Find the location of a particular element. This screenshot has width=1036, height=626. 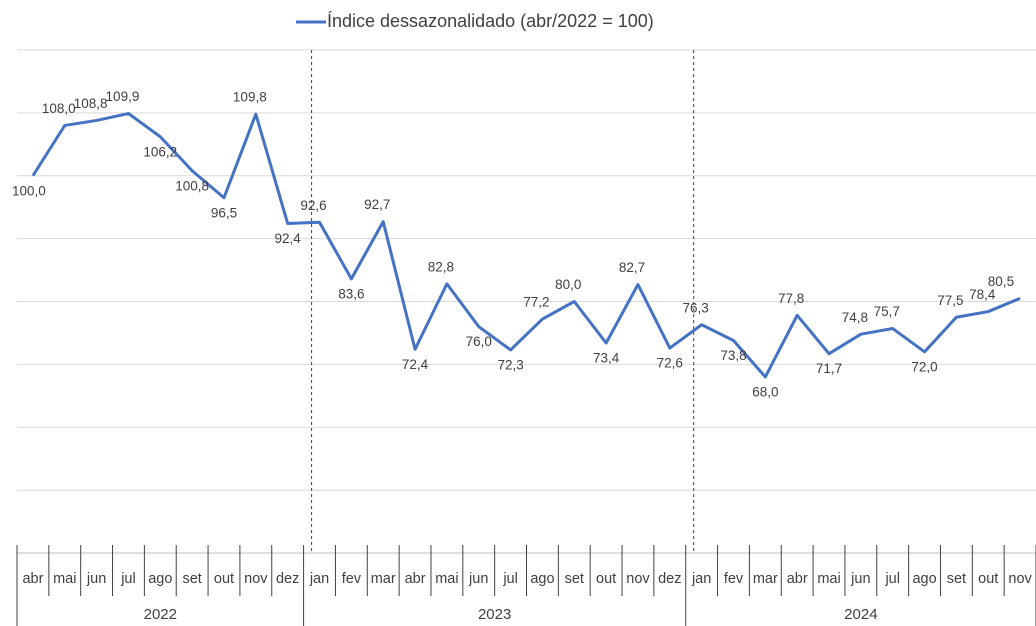

year-label: 2022 is located at coordinates (160, 614).